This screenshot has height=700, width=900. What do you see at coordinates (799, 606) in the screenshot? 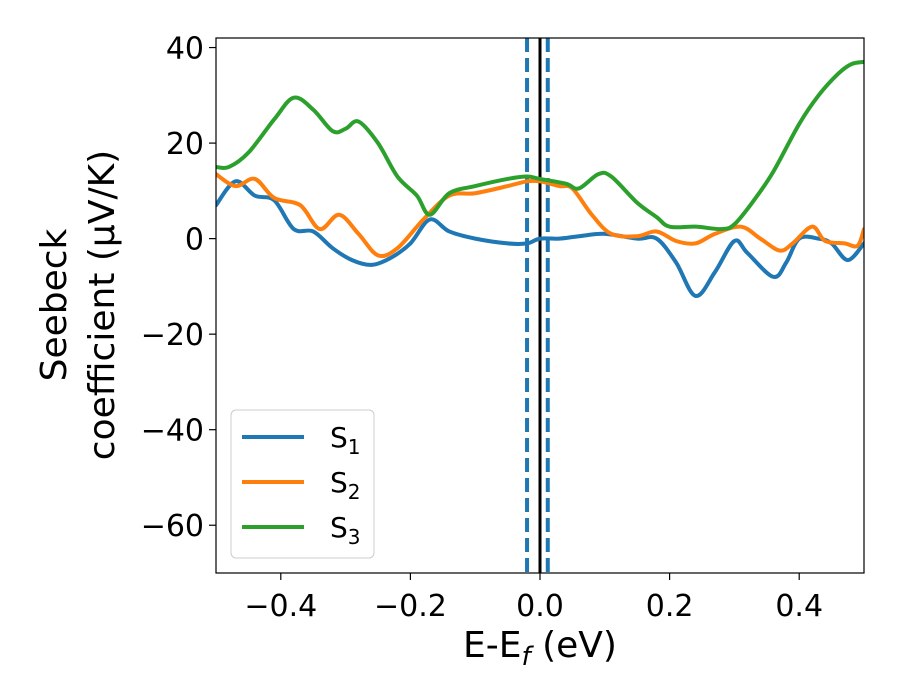
I see `x-tick-label: 0.4` at bounding box center [799, 606].